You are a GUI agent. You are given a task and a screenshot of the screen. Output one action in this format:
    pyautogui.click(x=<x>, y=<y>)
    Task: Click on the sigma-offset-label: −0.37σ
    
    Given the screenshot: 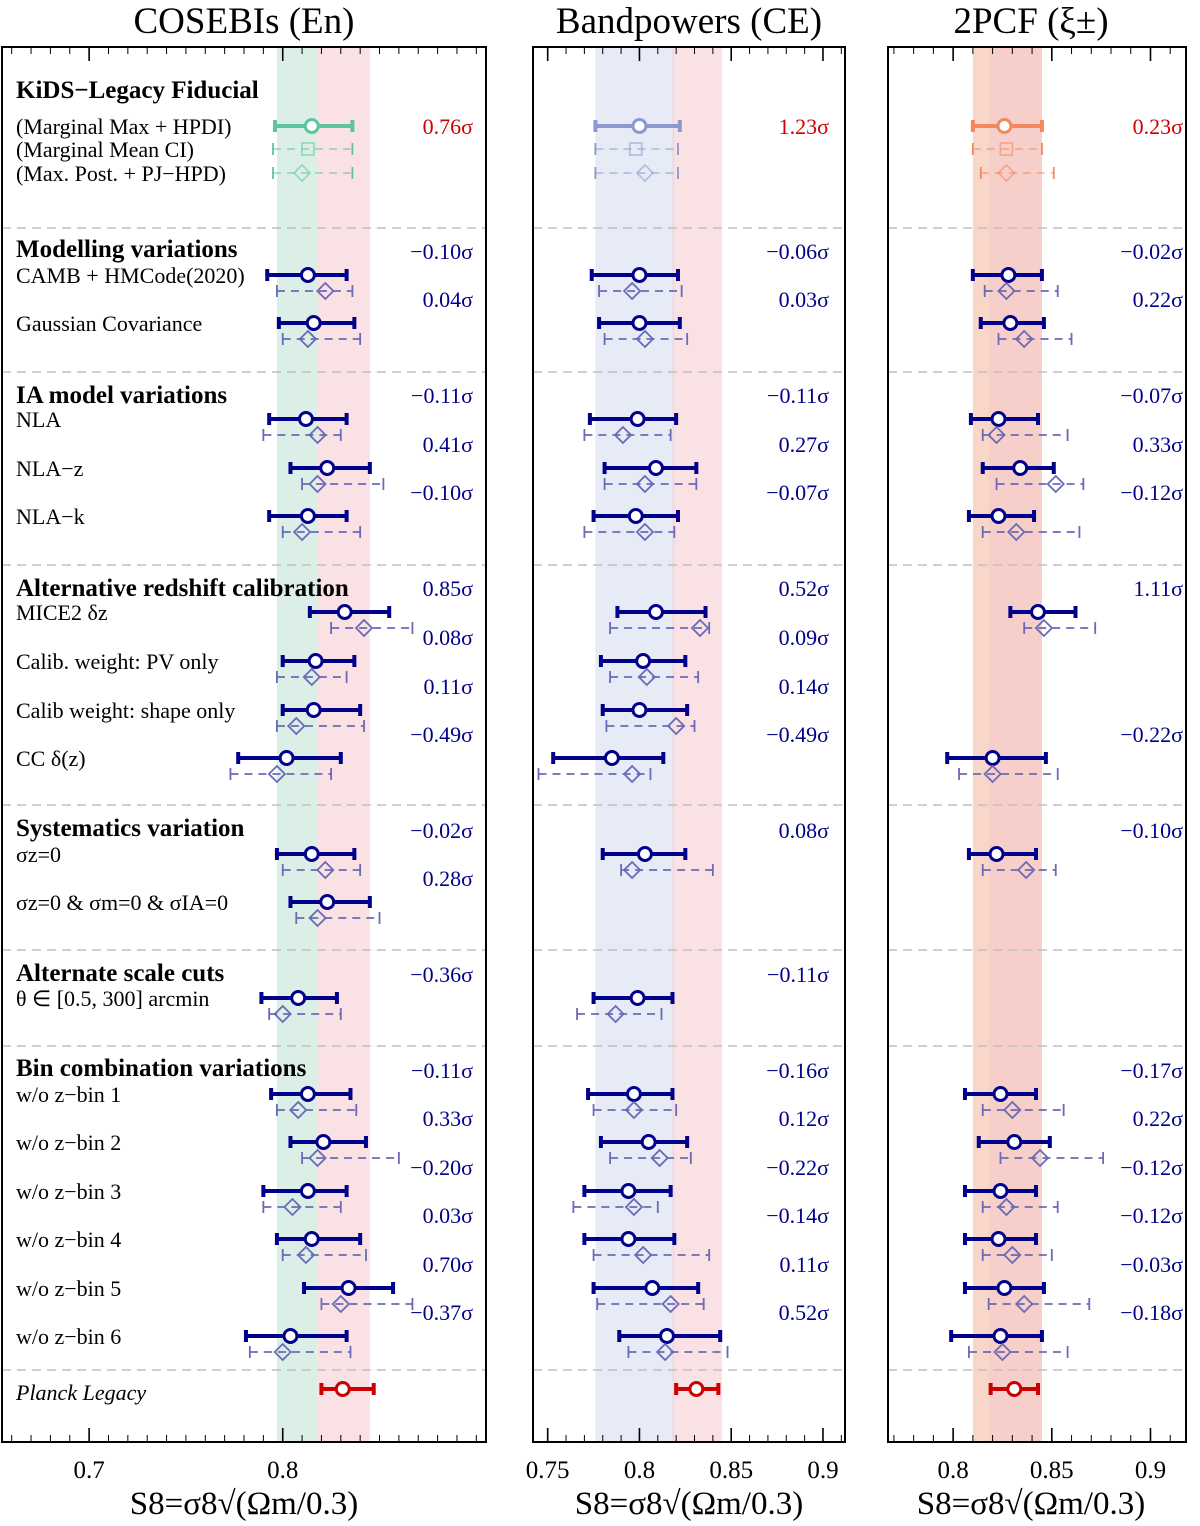 What is the action you would take?
    pyautogui.click(x=441, y=1312)
    